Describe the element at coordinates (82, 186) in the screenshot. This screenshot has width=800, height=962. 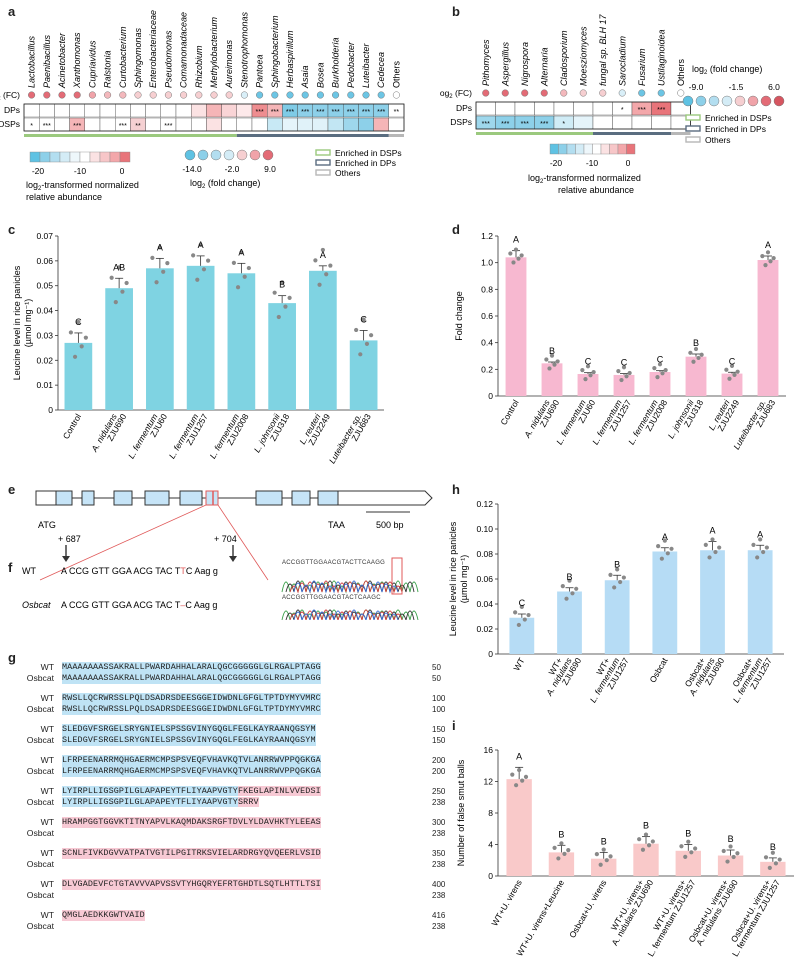
I see `scale-title: log2-transformed normalized` at that location.